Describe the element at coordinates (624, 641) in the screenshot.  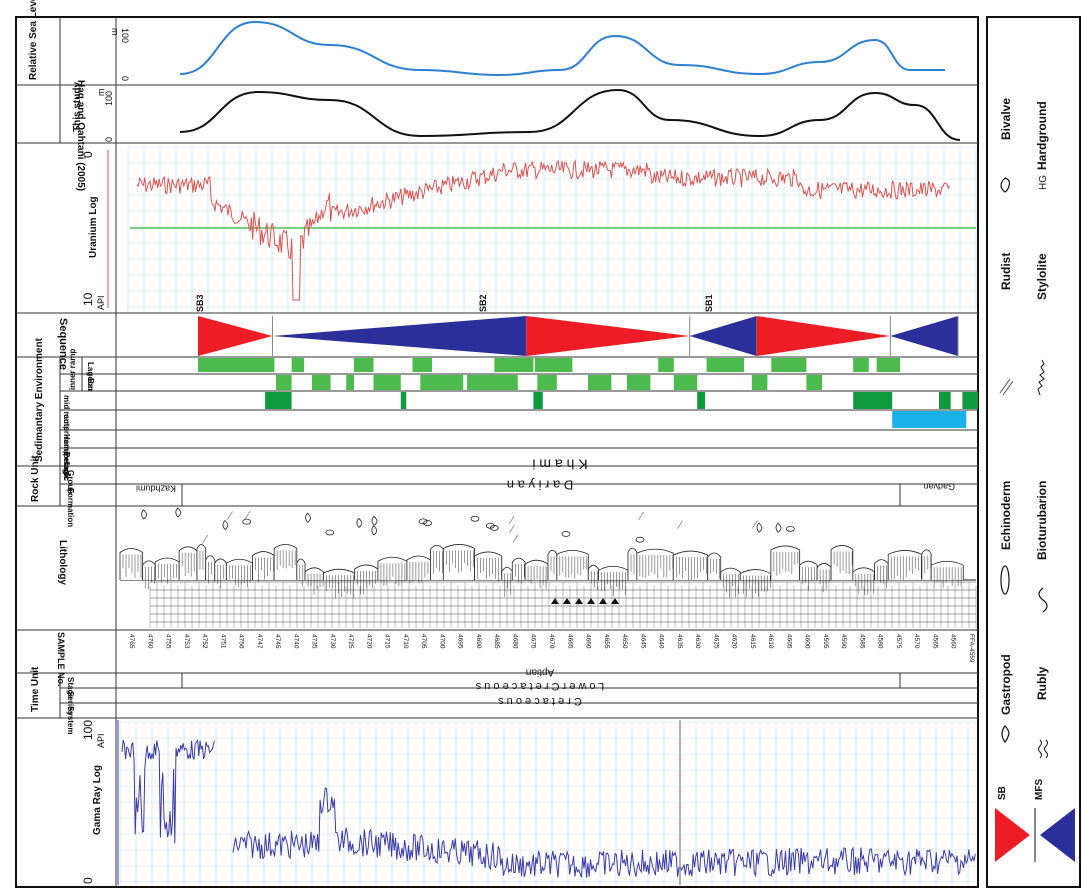
I see `sample-number: 4650` at that location.